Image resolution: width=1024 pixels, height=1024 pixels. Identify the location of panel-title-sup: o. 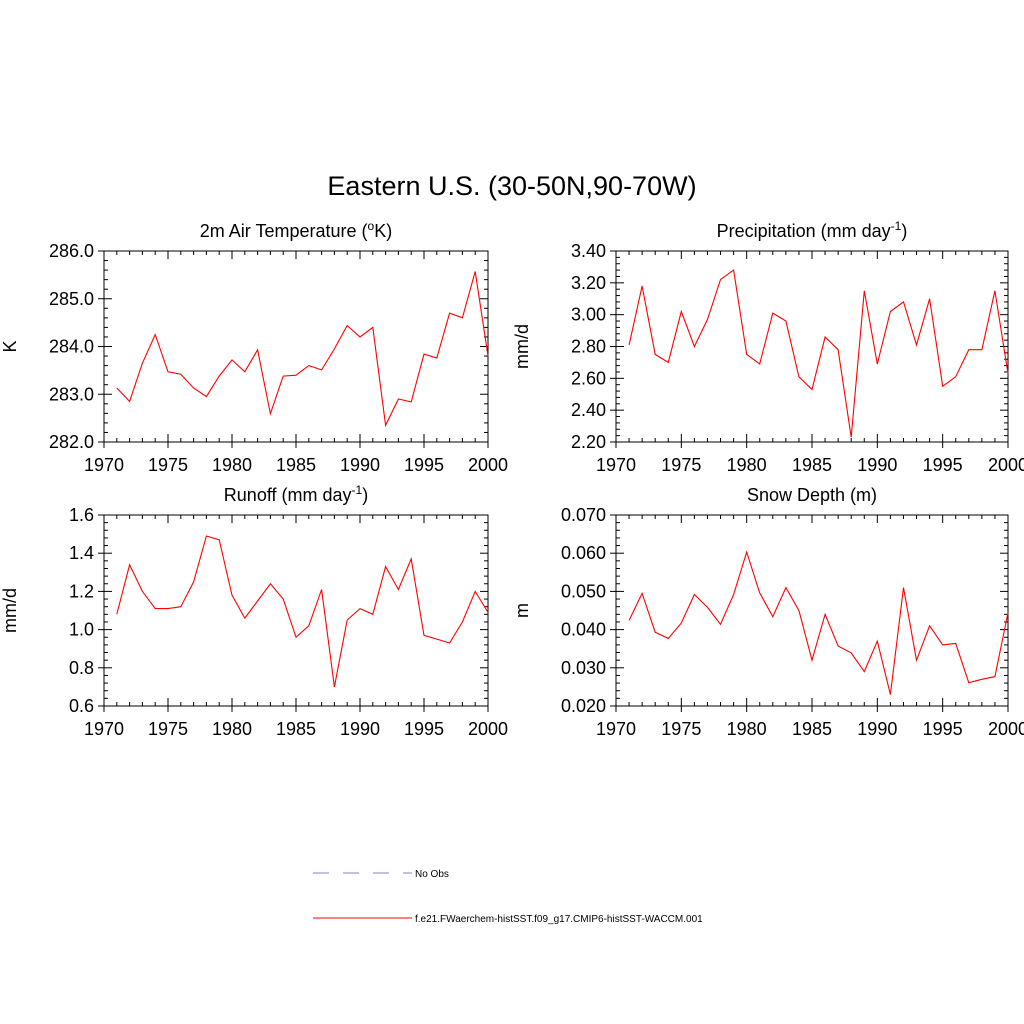
(371, 226).